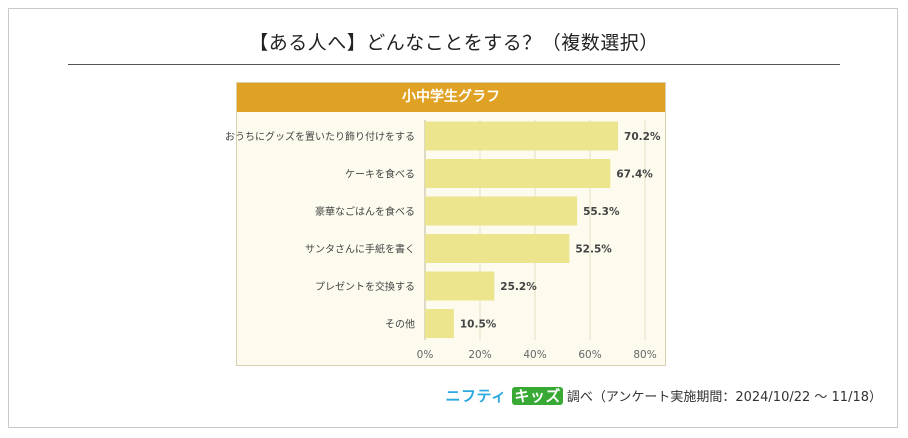 Image resolution: width=908 pixels, height=438 pixels. What do you see at coordinates (537, 396) in the screenshot?
I see `logo-text-kids: キッズ` at bounding box center [537, 396].